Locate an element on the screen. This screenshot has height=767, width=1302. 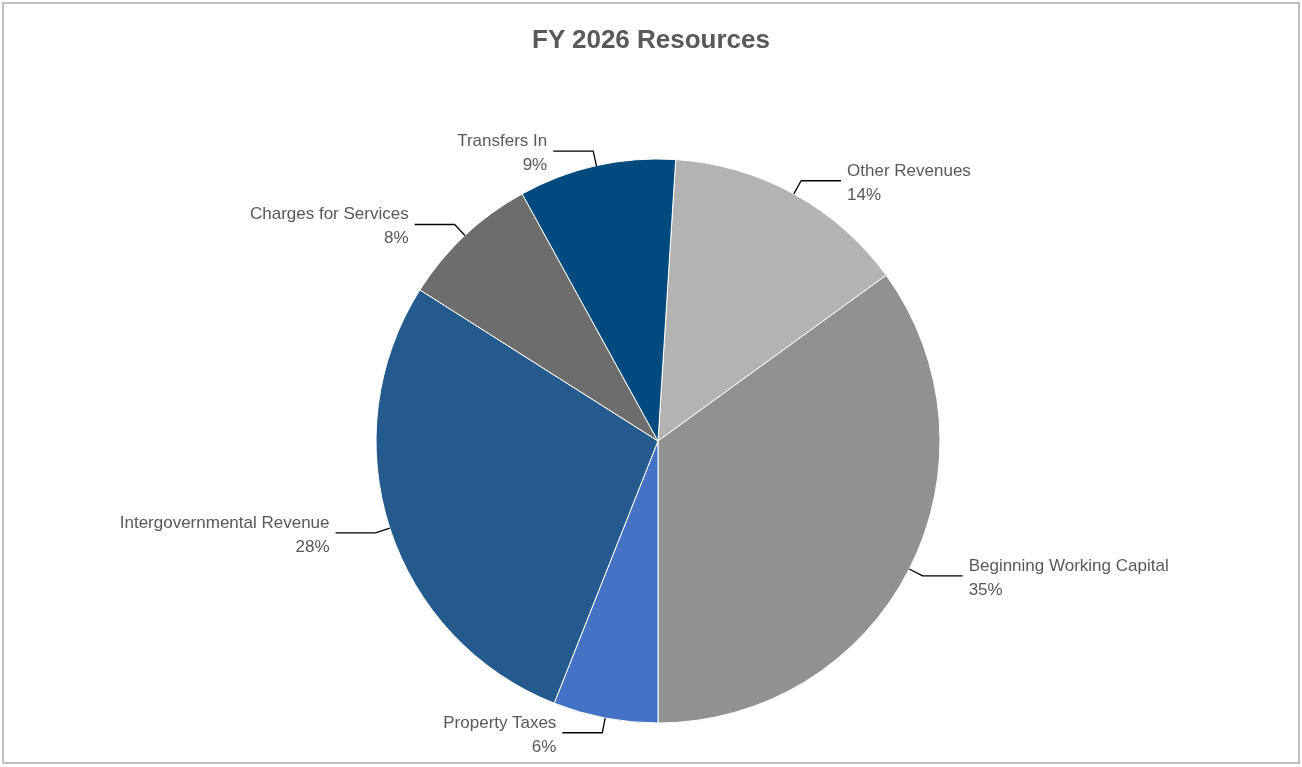
slice-label: Beginning Working Capital is located at coordinates (1068, 565).